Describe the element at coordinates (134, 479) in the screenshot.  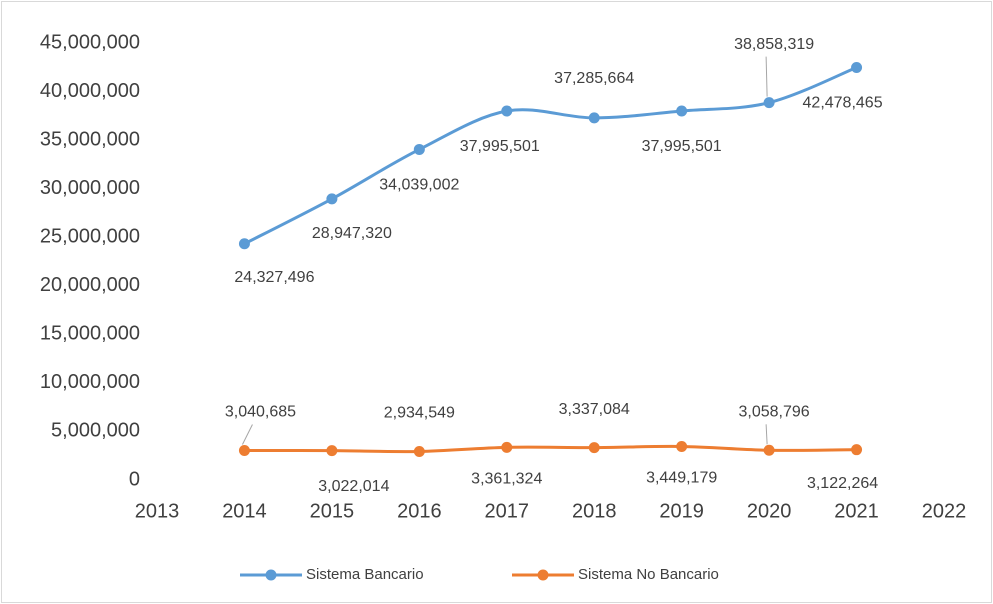
I see `y-tick-label: 0` at that location.